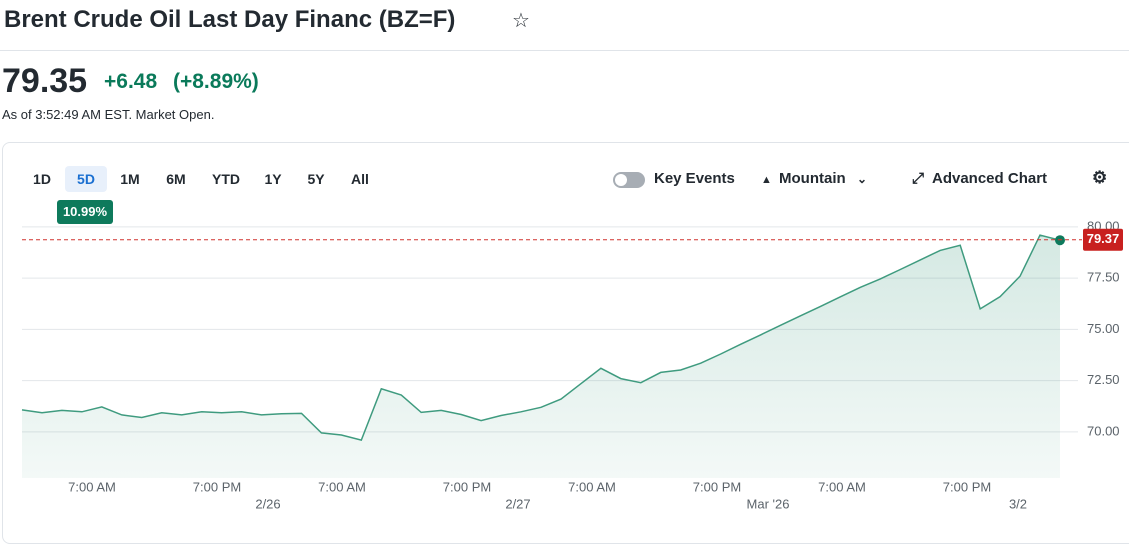  I want to click on dropdown-caret: ⌄, so click(862, 179).